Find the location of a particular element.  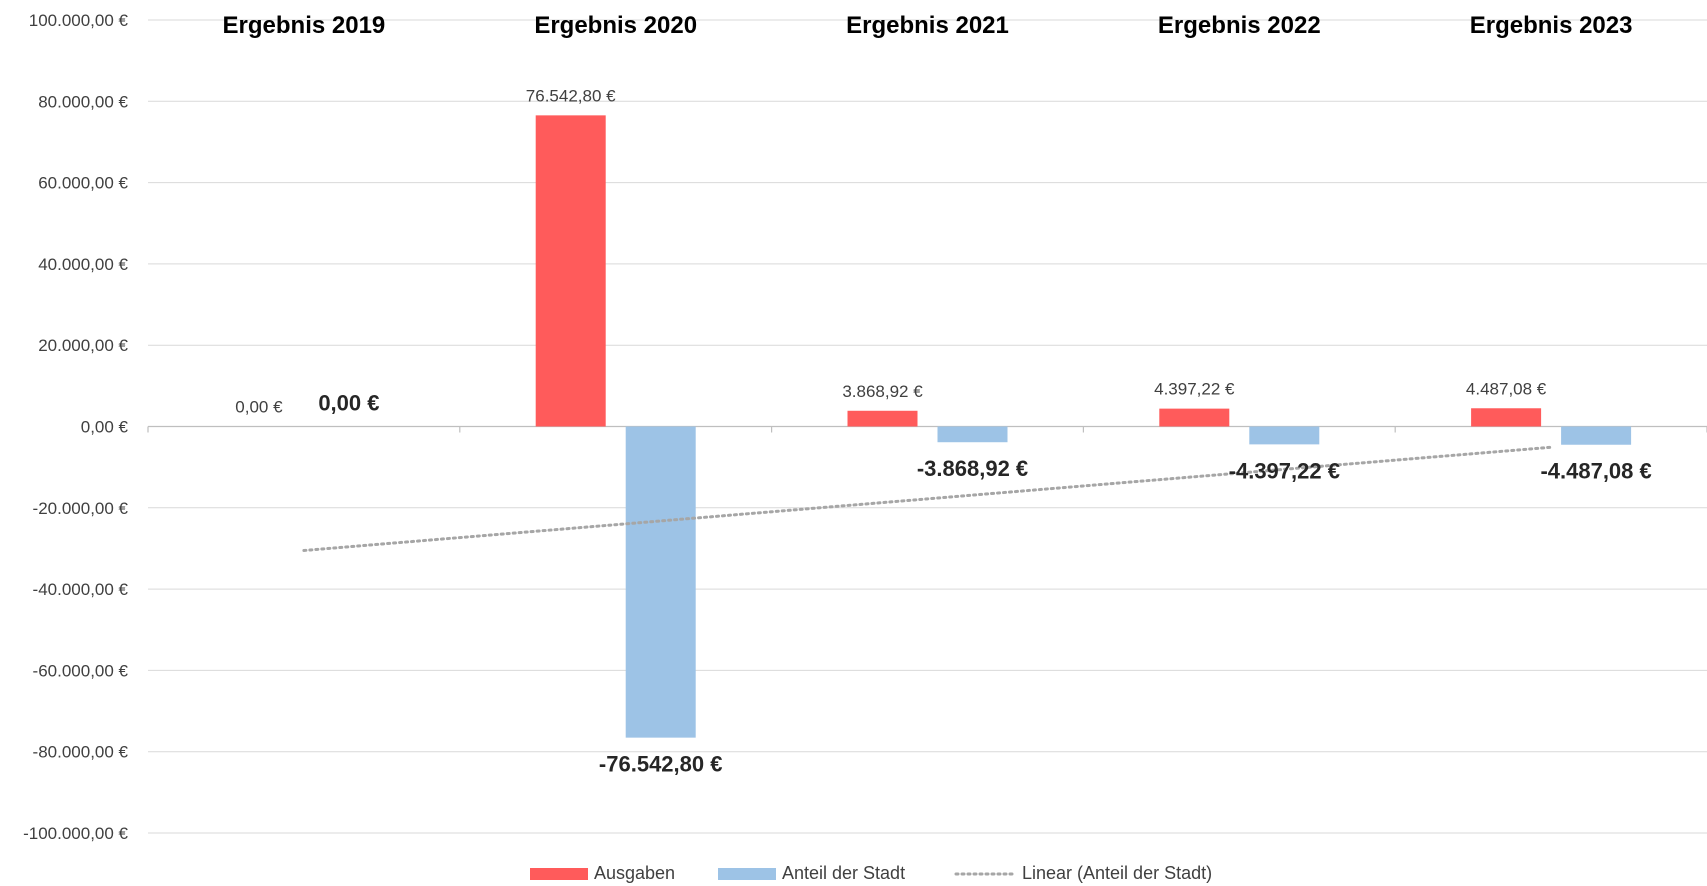

x-axis is located at coordinates (927, 429).